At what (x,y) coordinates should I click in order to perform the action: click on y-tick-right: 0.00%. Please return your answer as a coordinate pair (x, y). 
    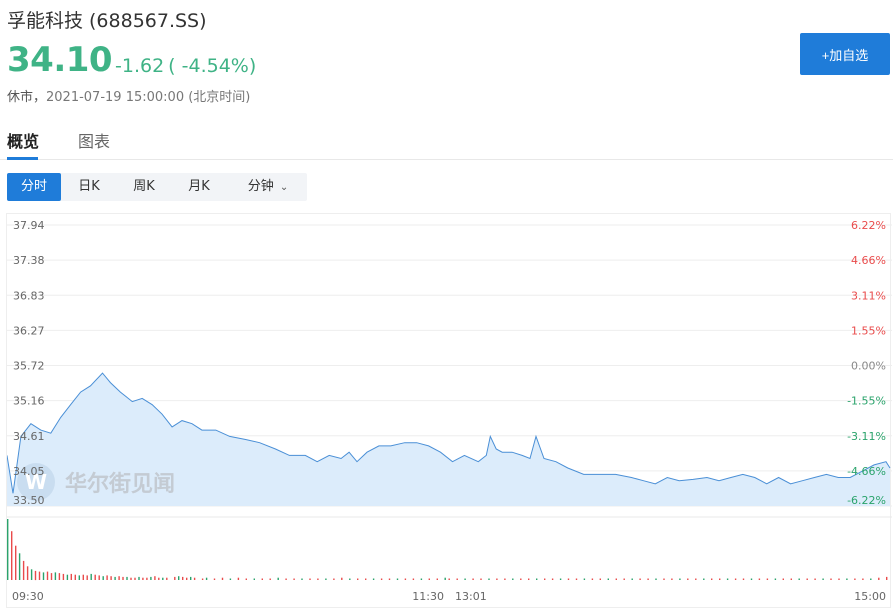
    Looking at the image, I should click on (868, 366).